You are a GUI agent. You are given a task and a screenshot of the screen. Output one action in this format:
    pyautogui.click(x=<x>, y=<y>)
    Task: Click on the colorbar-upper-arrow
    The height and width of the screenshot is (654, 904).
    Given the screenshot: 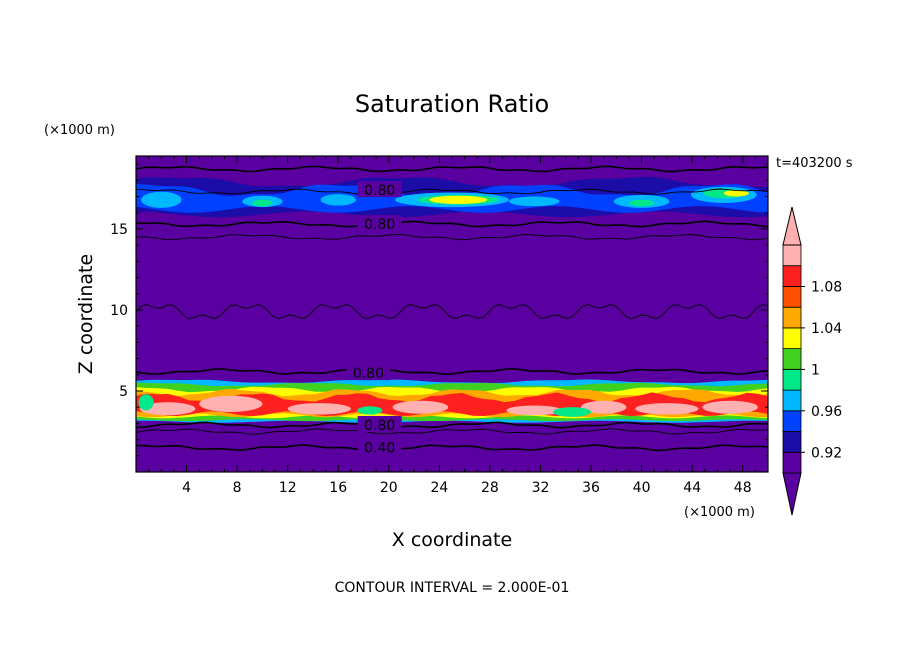 What is the action you would take?
    pyautogui.click(x=792, y=226)
    